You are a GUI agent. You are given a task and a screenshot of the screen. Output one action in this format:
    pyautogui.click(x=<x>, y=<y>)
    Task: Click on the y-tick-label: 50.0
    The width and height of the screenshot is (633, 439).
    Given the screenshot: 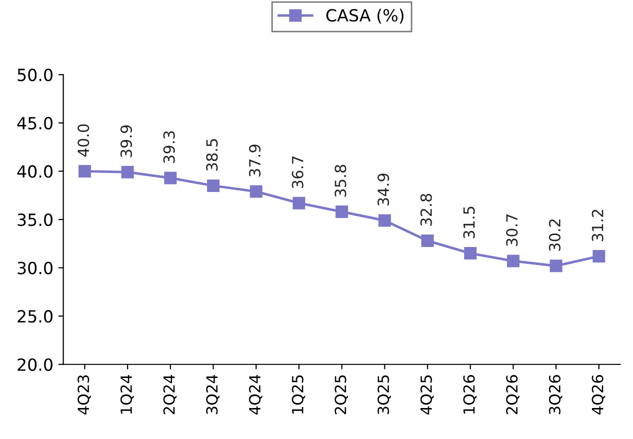 What is the action you would take?
    pyautogui.click(x=35, y=75)
    